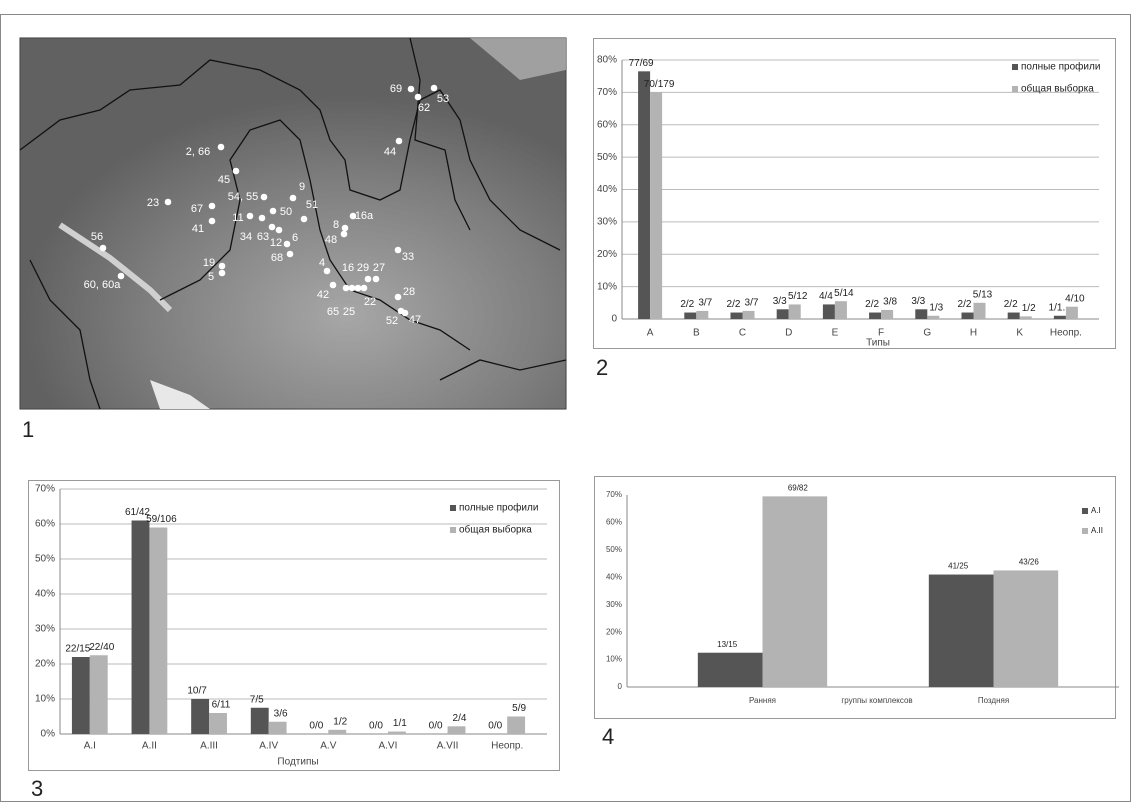 The image size is (1131, 802). What do you see at coordinates (443, 99) in the screenshot?
I see `site-label: 53` at bounding box center [443, 99].